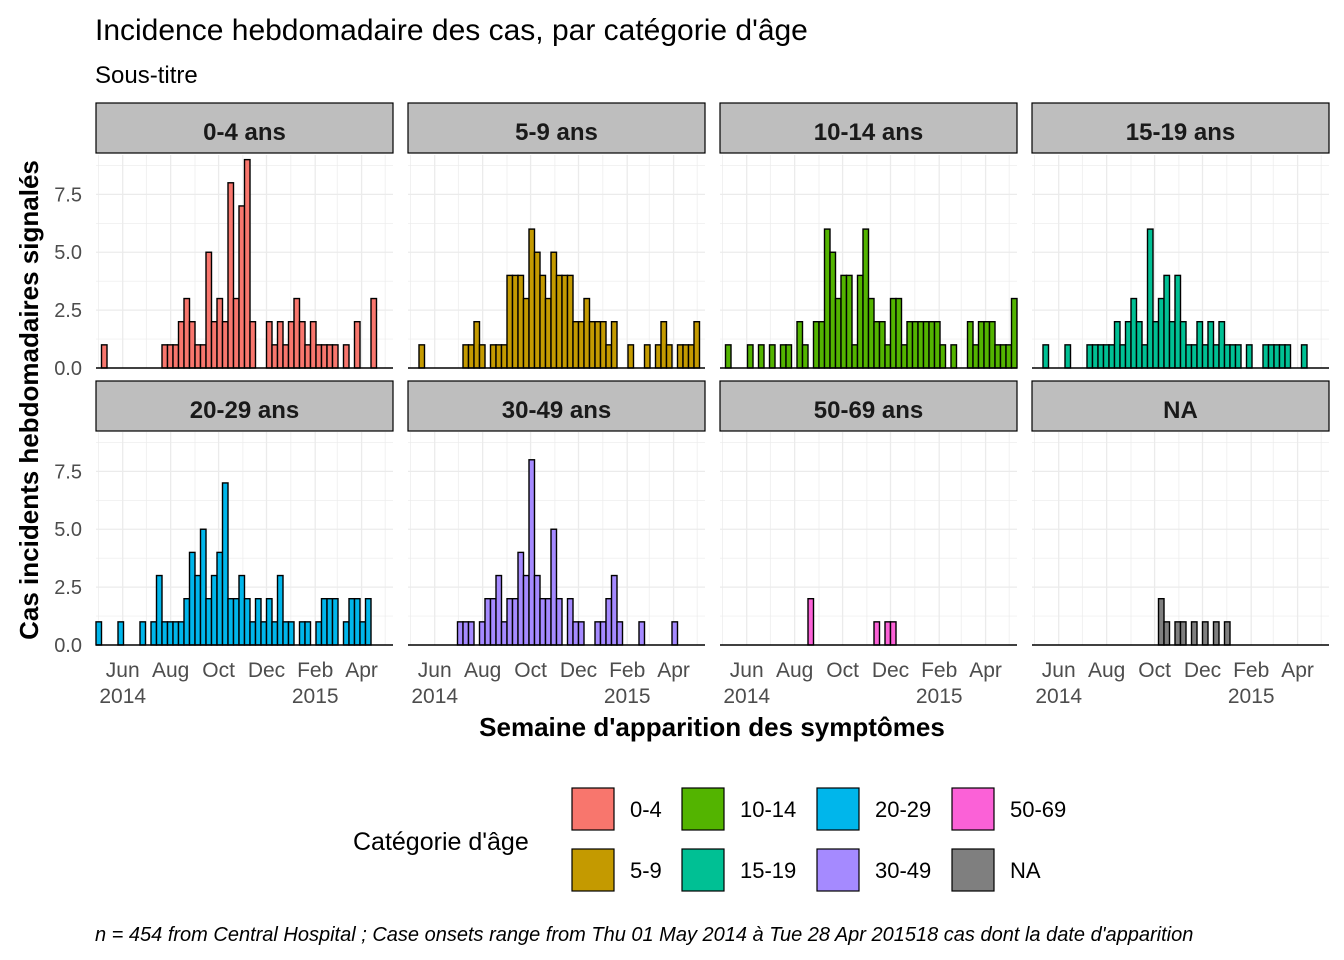 This screenshot has width=1344, height=960. I want to click on y-tick-label: 7.5, so click(68, 472).